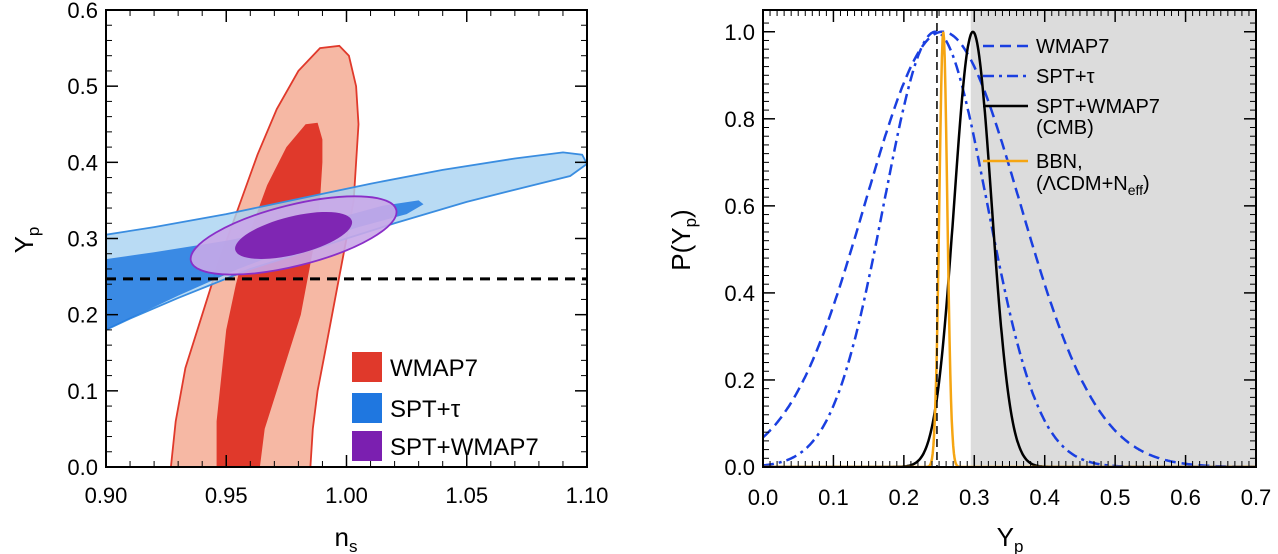  I want to click on contour-outer-spt-tau, so click(346, 241).